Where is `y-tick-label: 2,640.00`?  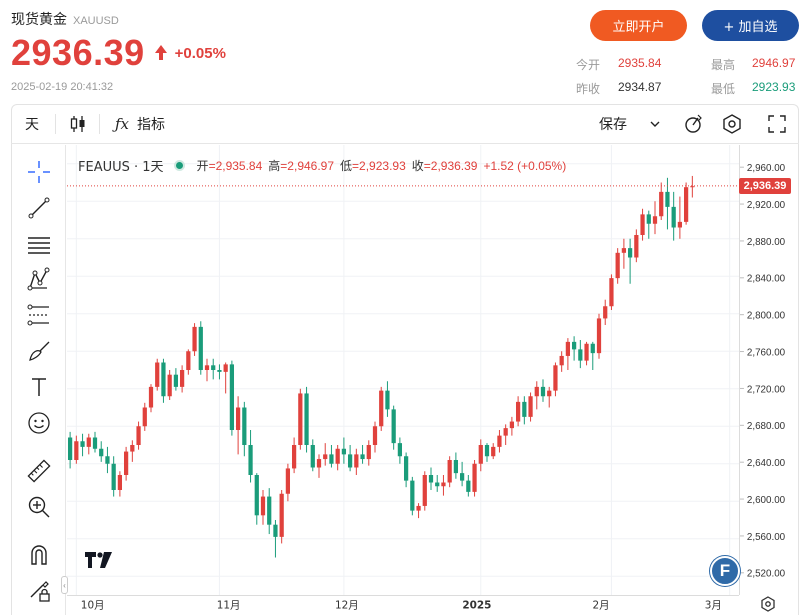 y-tick-label: 2,640.00 is located at coordinates (766, 463).